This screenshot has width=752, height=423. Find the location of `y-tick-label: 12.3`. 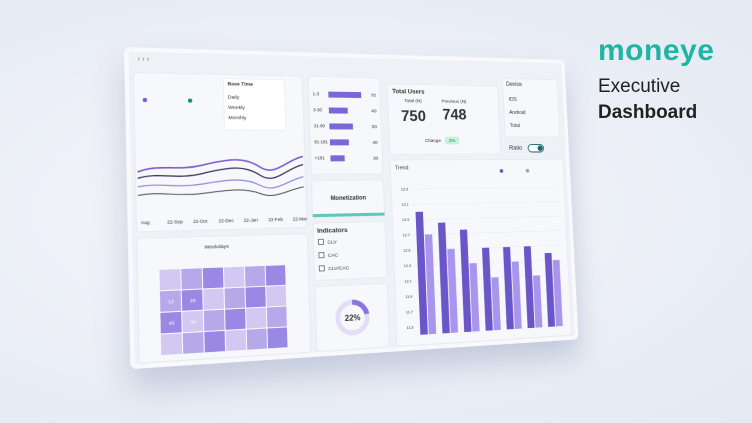

y-tick-label: 12.3 is located at coordinates (408, 265).